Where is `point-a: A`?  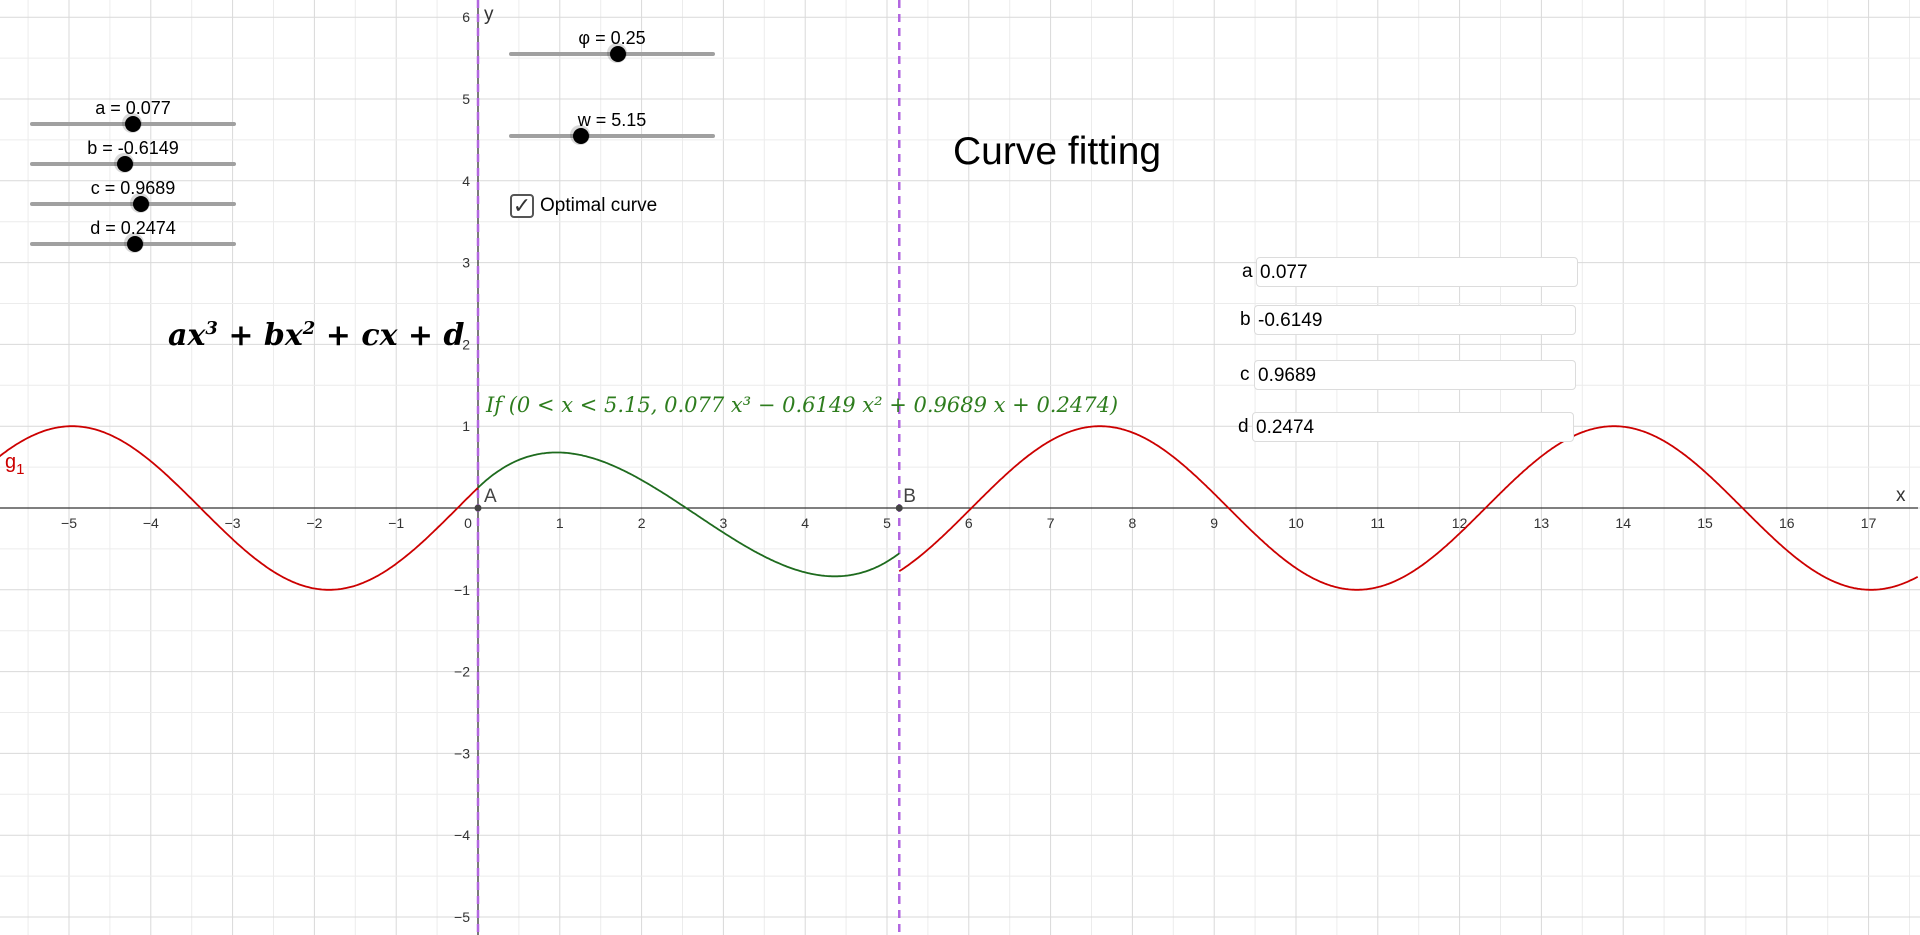 point-a: A is located at coordinates (486, 499).